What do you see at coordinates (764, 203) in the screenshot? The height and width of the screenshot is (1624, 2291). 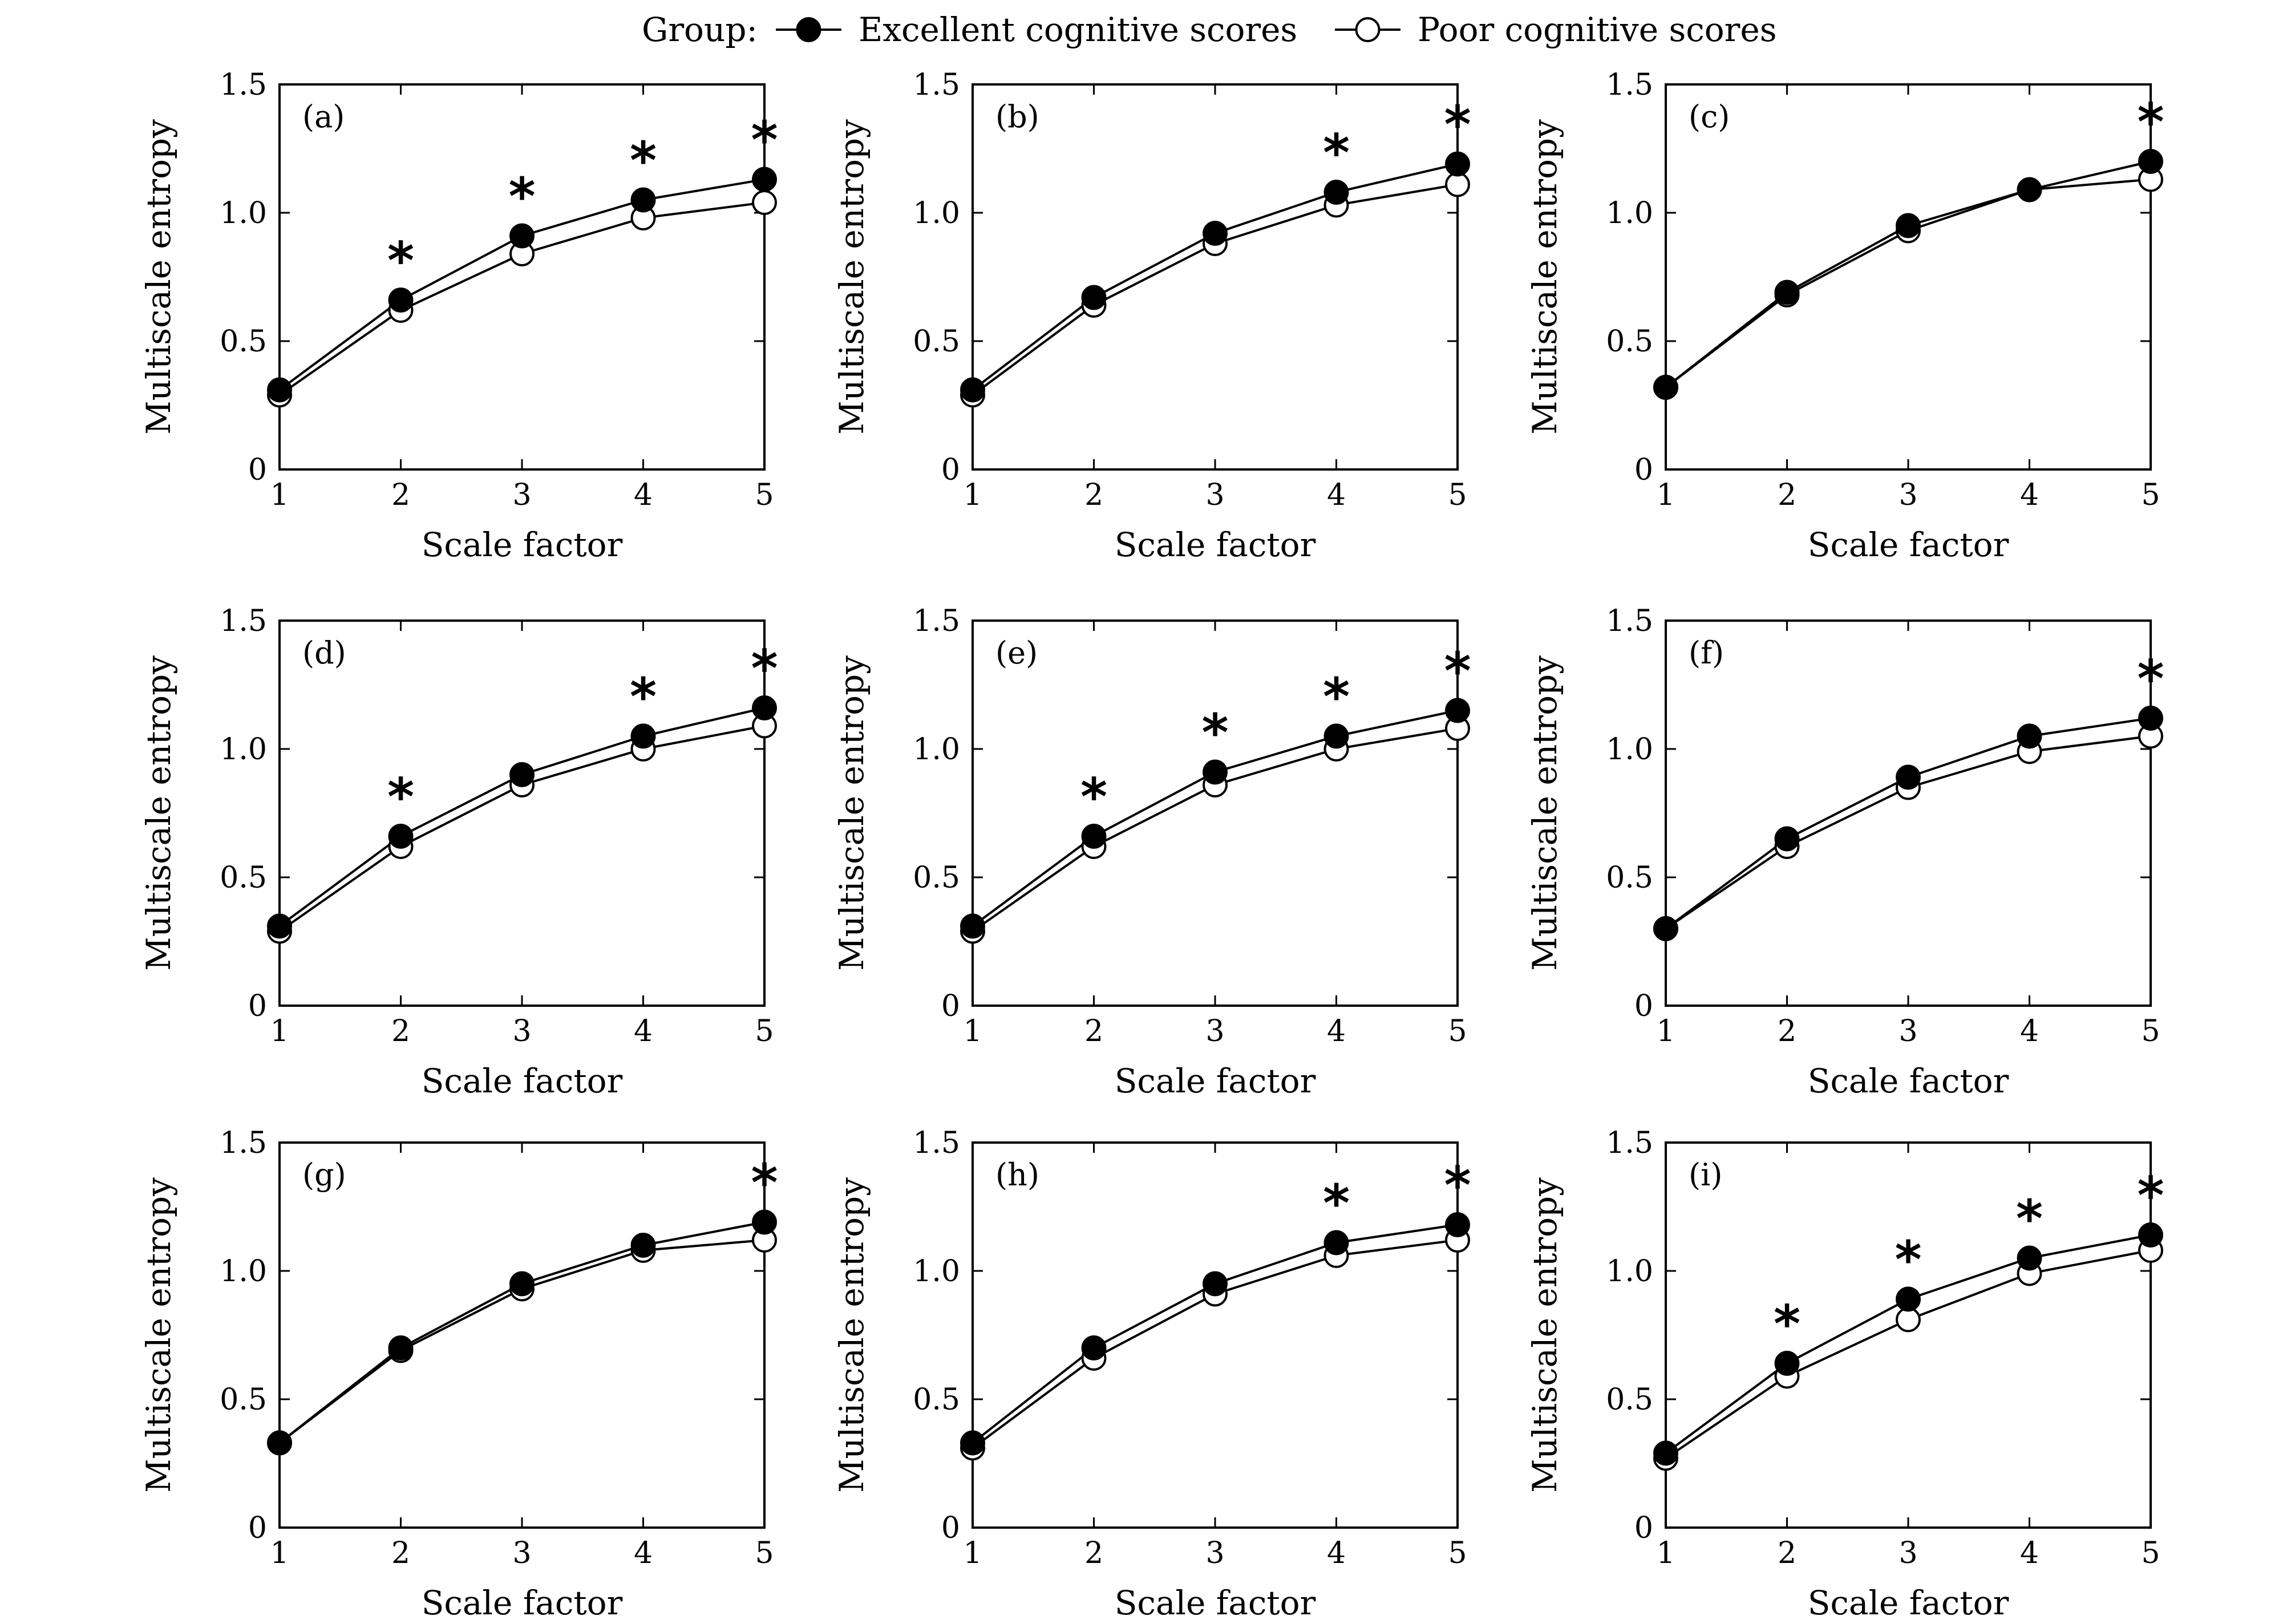 I see `poor-data-point` at bounding box center [764, 203].